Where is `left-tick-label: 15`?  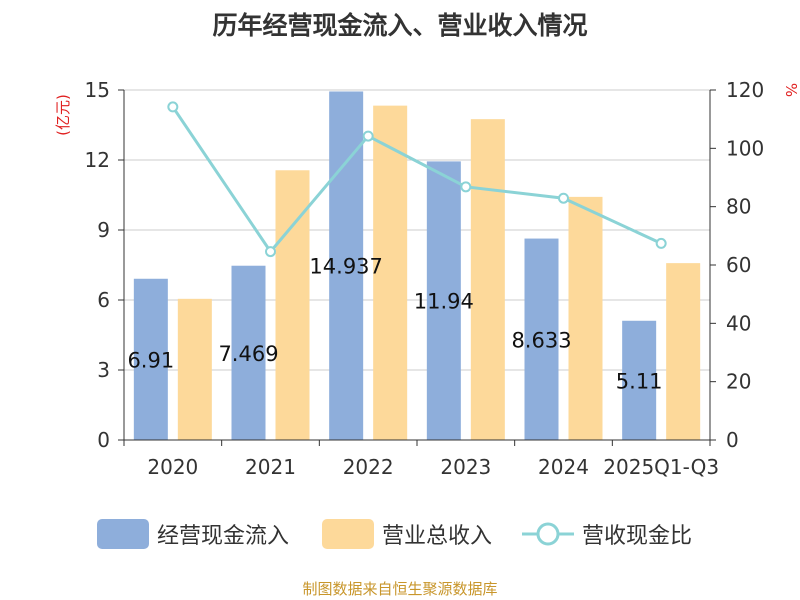
left-tick-label: 15 is located at coordinates (97, 90).